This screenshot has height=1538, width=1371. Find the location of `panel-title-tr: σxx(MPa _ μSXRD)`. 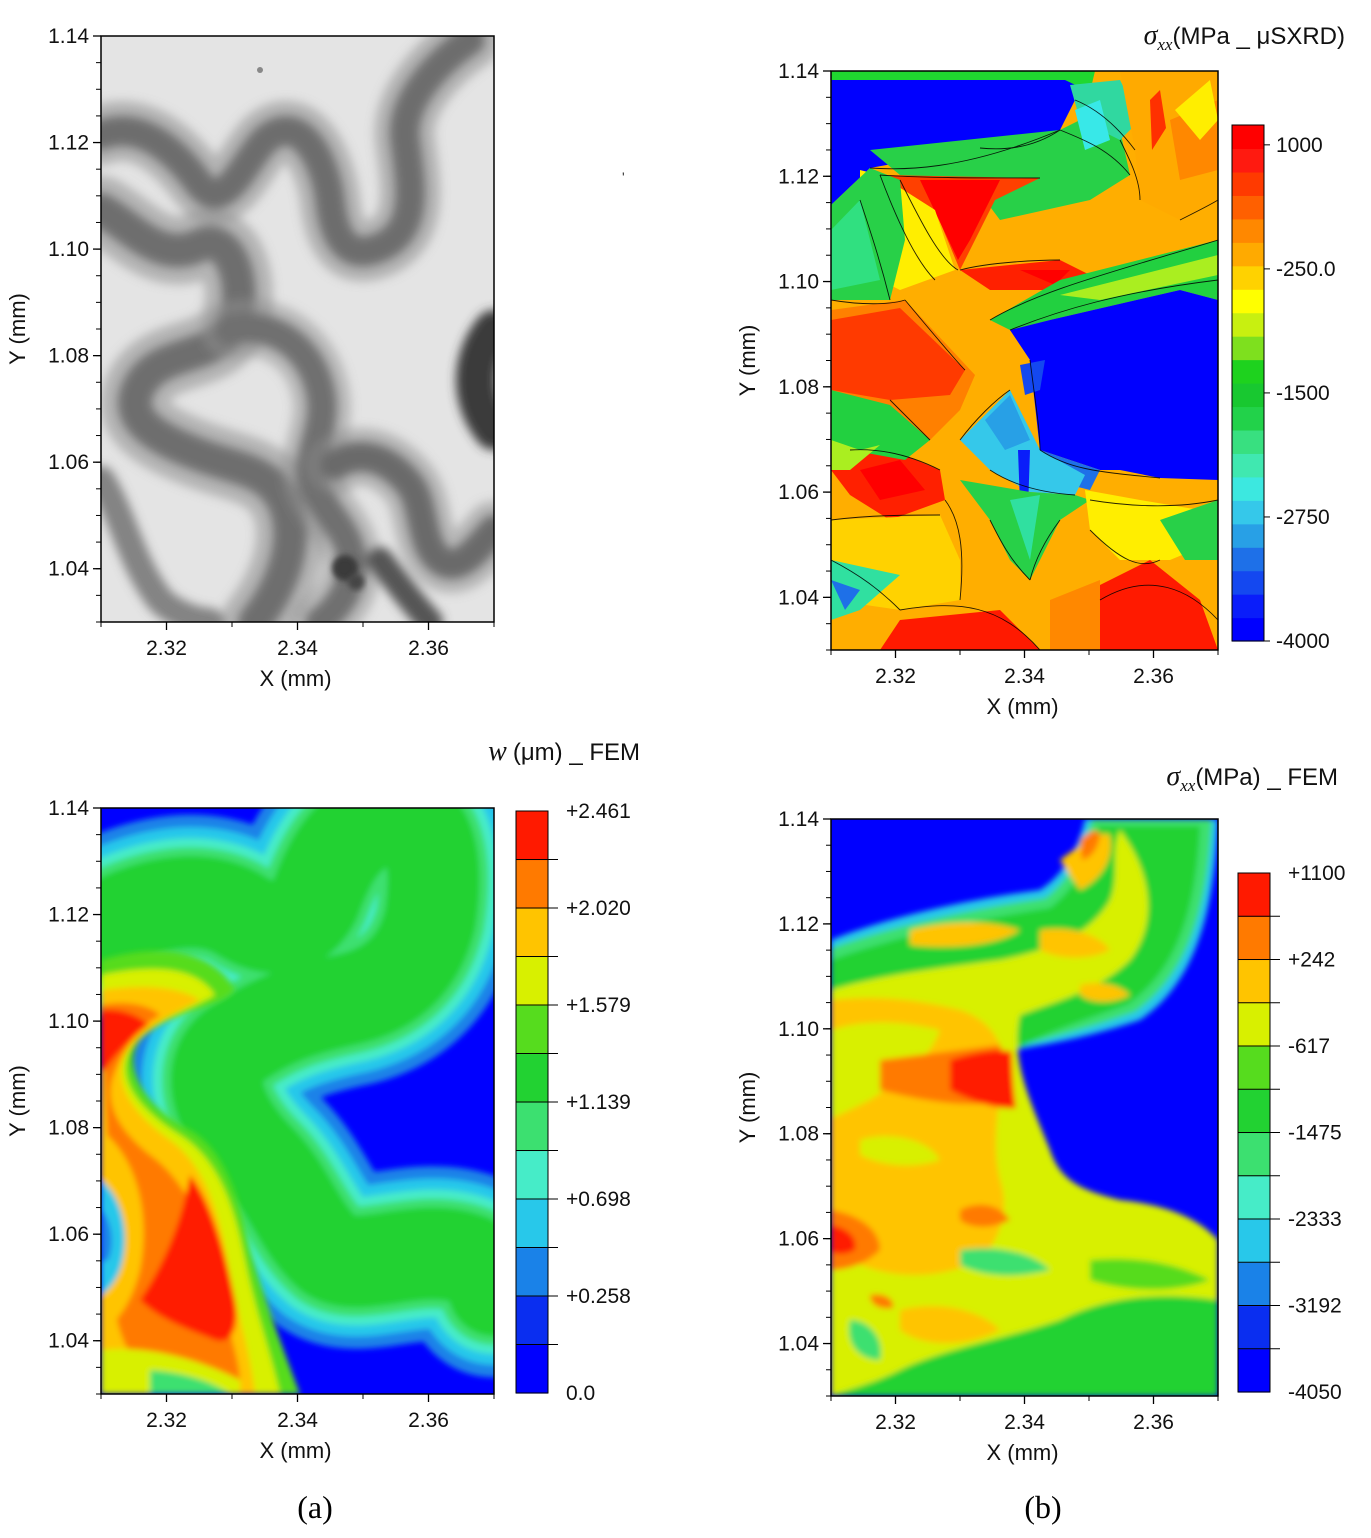

panel-title-tr: σxx(MPa _ μSXRD) is located at coordinates (1244, 37).